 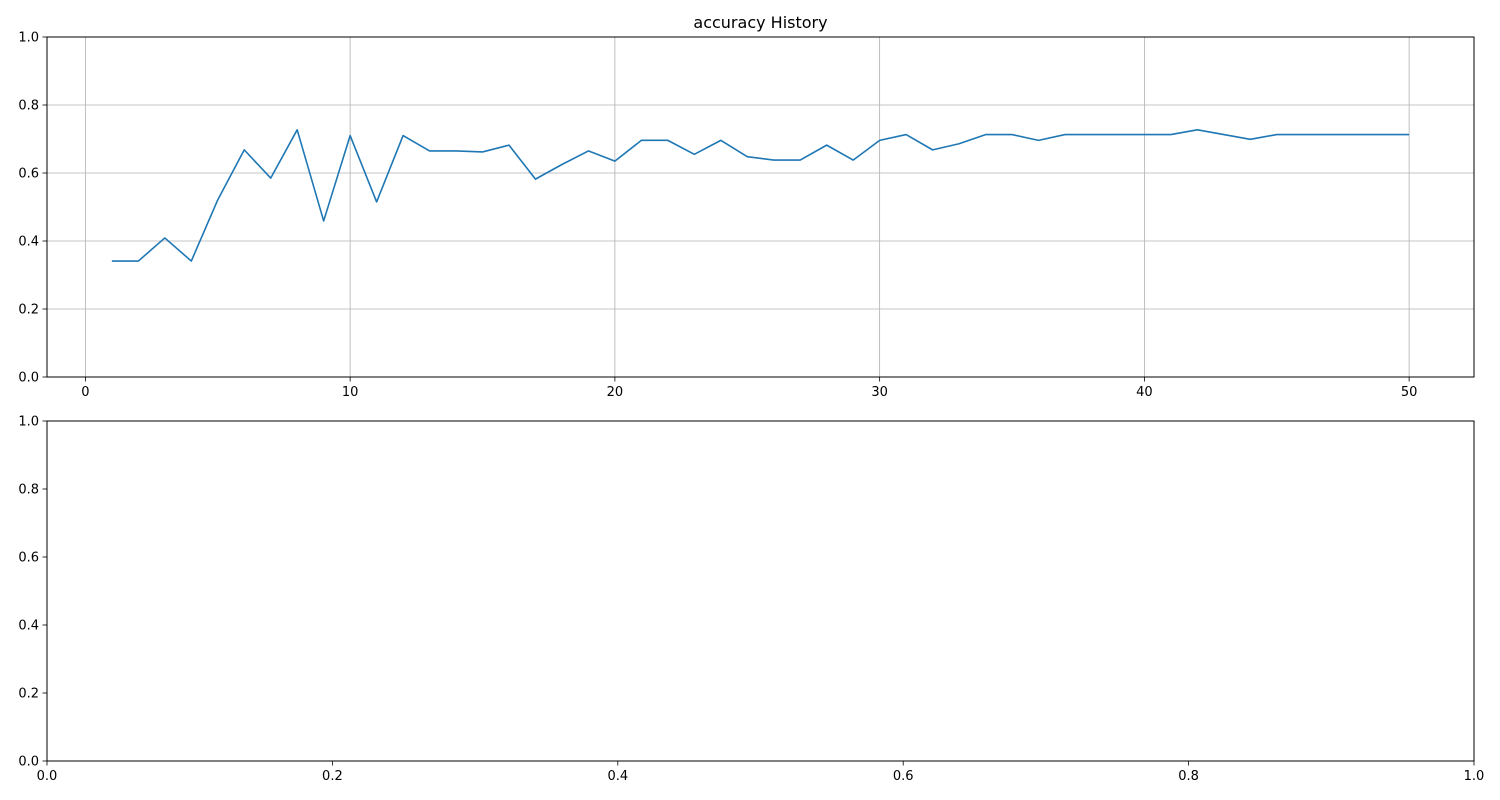 What do you see at coordinates (1144, 392) in the screenshot?
I see `x-tick-label: 40` at bounding box center [1144, 392].